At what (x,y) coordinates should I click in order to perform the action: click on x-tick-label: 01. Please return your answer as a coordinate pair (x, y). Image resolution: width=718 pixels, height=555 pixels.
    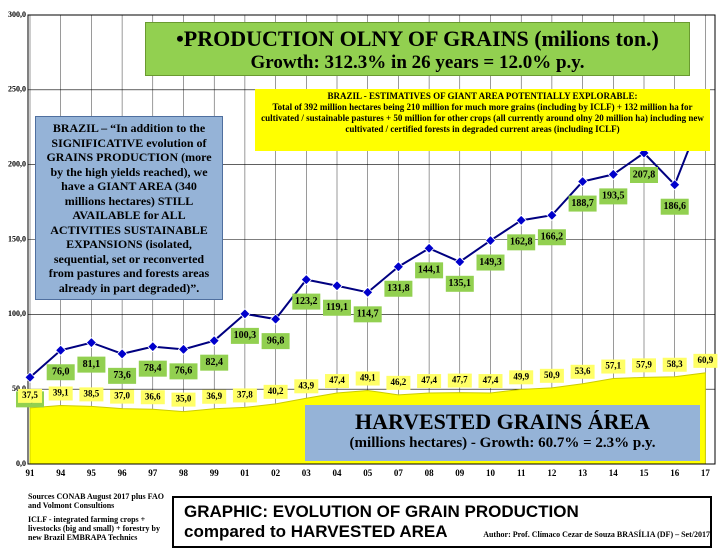
    Looking at the image, I should click on (245, 473).